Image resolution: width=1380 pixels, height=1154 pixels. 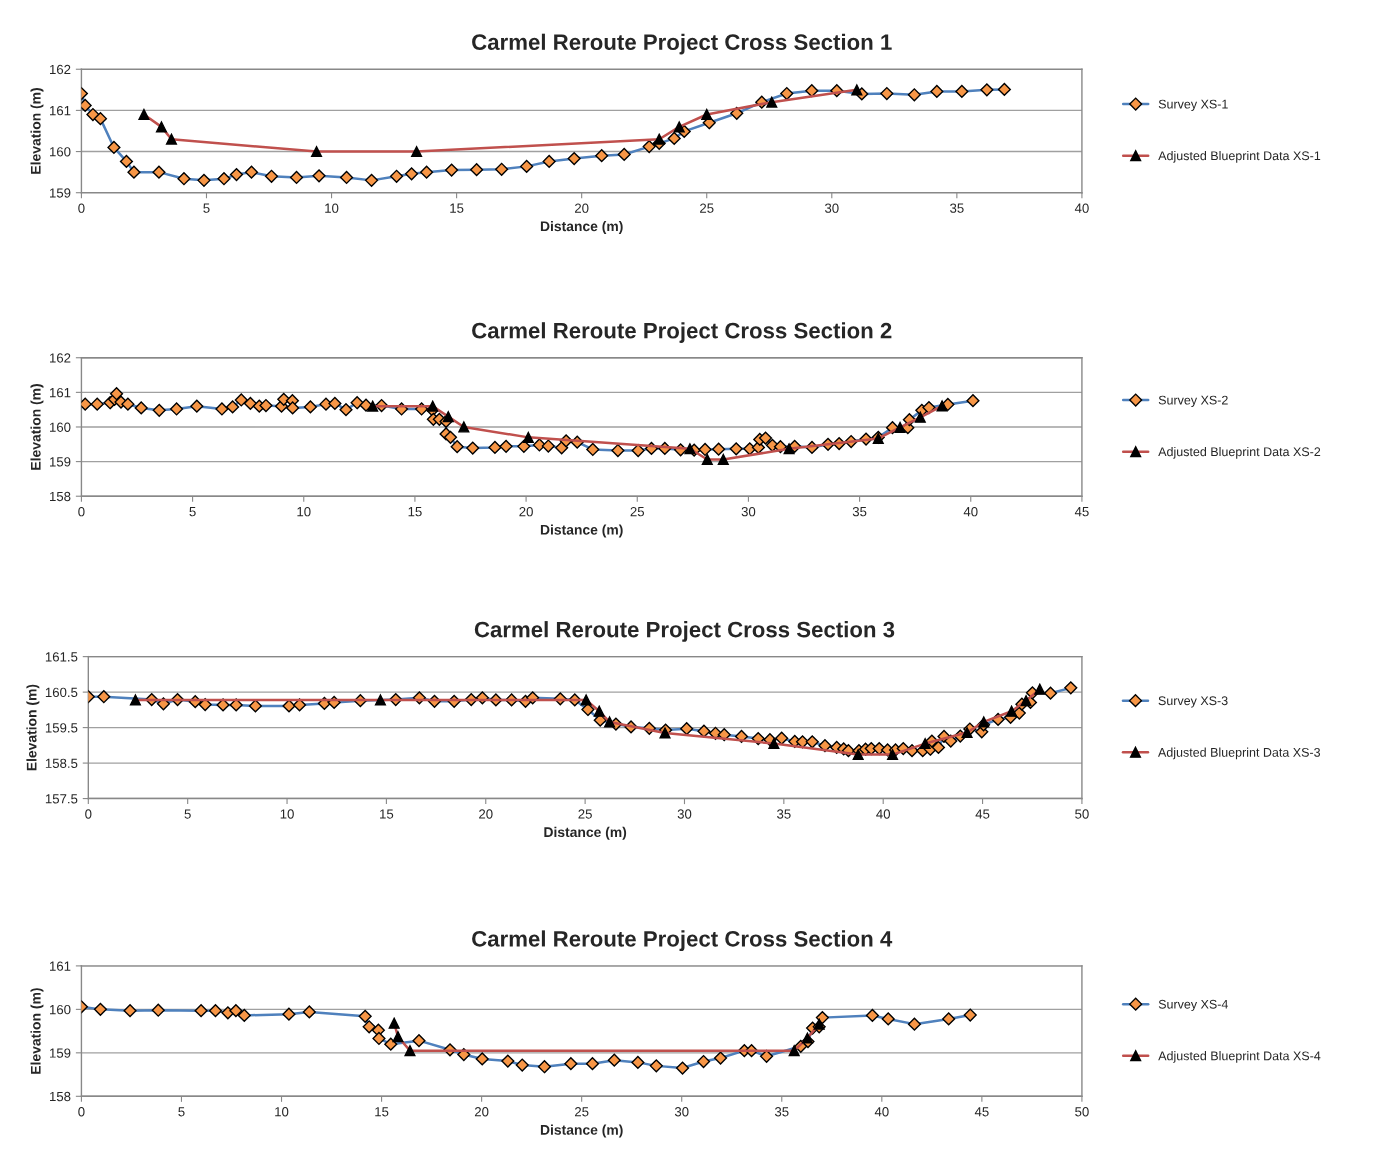 What do you see at coordinates (1239, 1057) in the screenshot?
I see `legend-label: Adjusted Blueprint Data XS-4` at bounding box center [1239, 1057].